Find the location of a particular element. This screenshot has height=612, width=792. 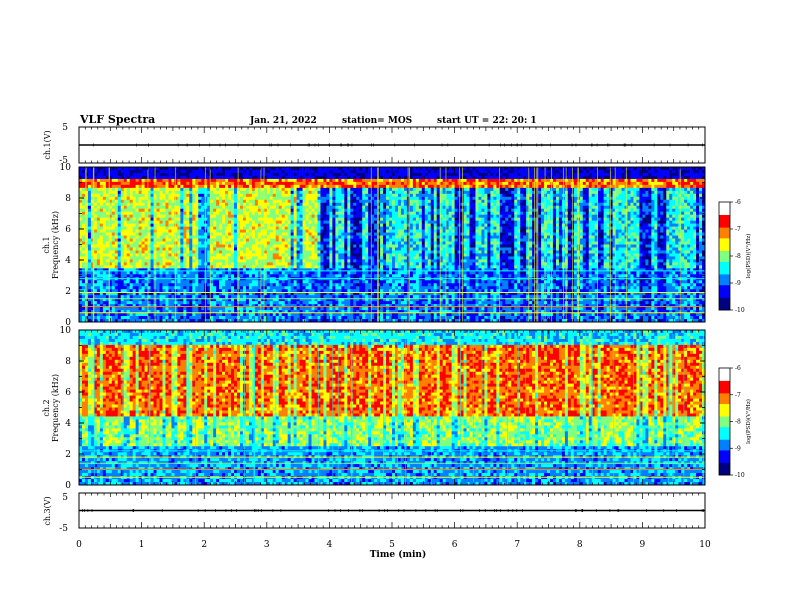

x-axis-tick-labels: 0 1 2 3 4 5 6 7 8 9 10 is located at coordinates (393, 545).